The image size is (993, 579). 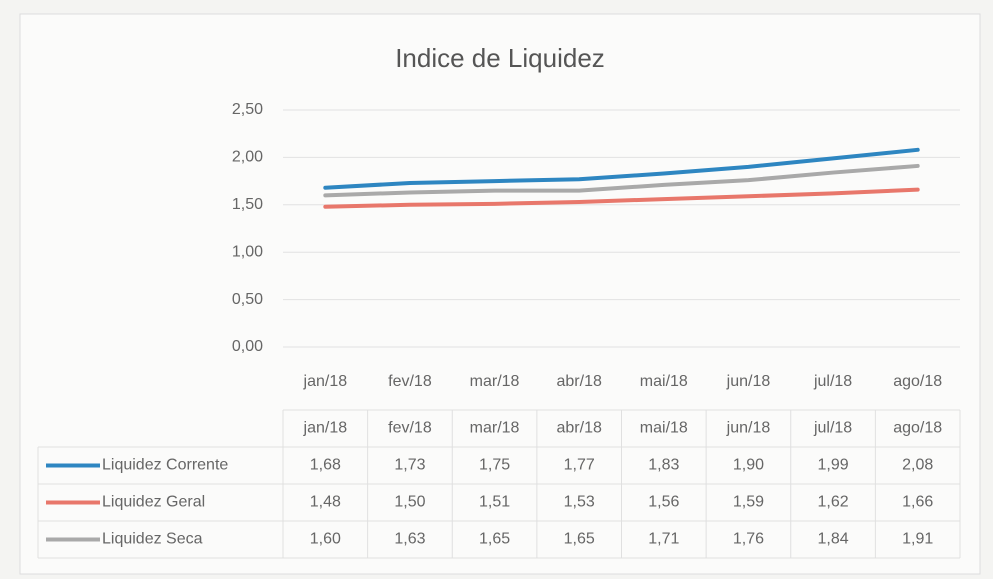 I want to click on x-tick-label: mai/18, so click(x=664, y=381).